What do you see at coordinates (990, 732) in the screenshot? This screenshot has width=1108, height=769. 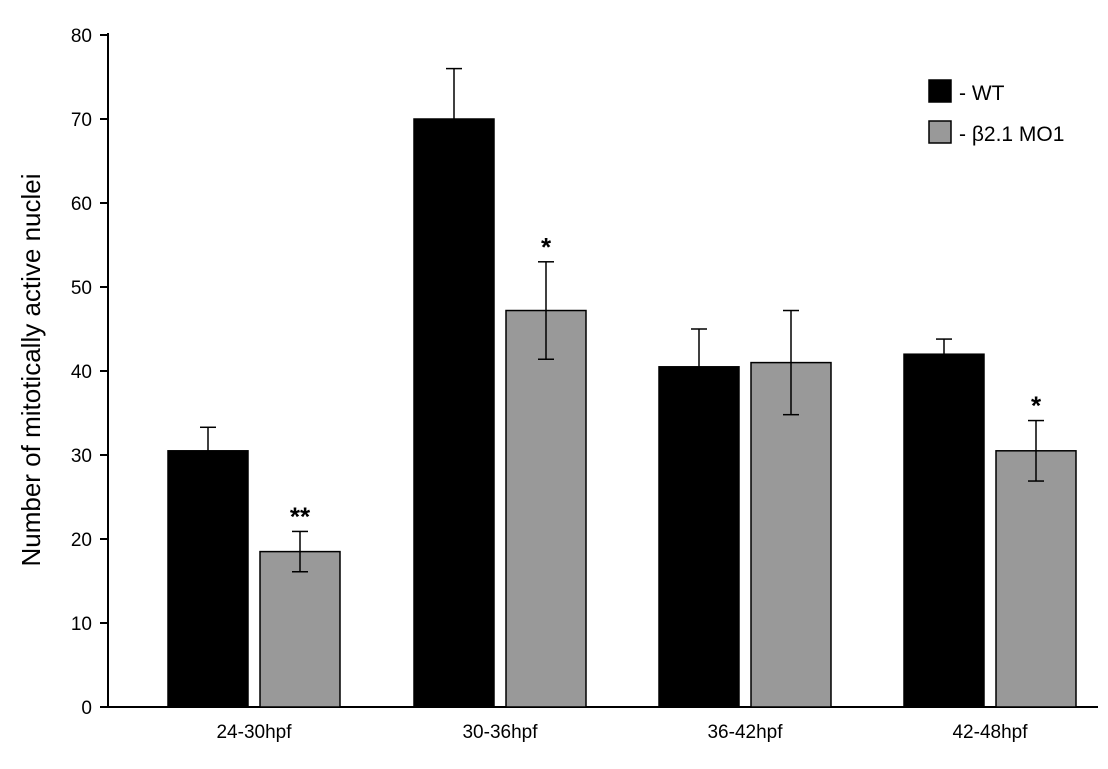 I see `x-tick-label: 42-48hpf` at bounding box center [990, 732].